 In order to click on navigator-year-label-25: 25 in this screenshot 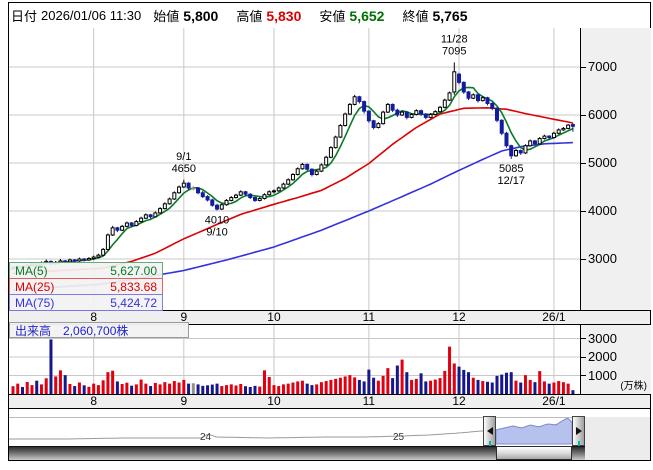, I will do `click(399, 437)`.